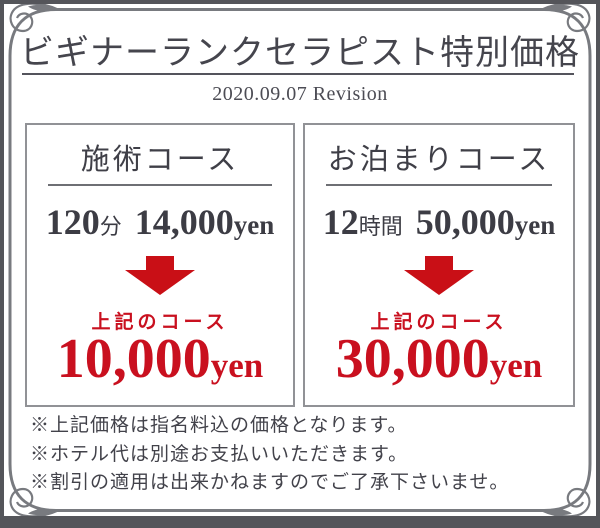 This screenshot has width=600, height=528. I want to click on special-price-value: 30,000, so click(412, 359).